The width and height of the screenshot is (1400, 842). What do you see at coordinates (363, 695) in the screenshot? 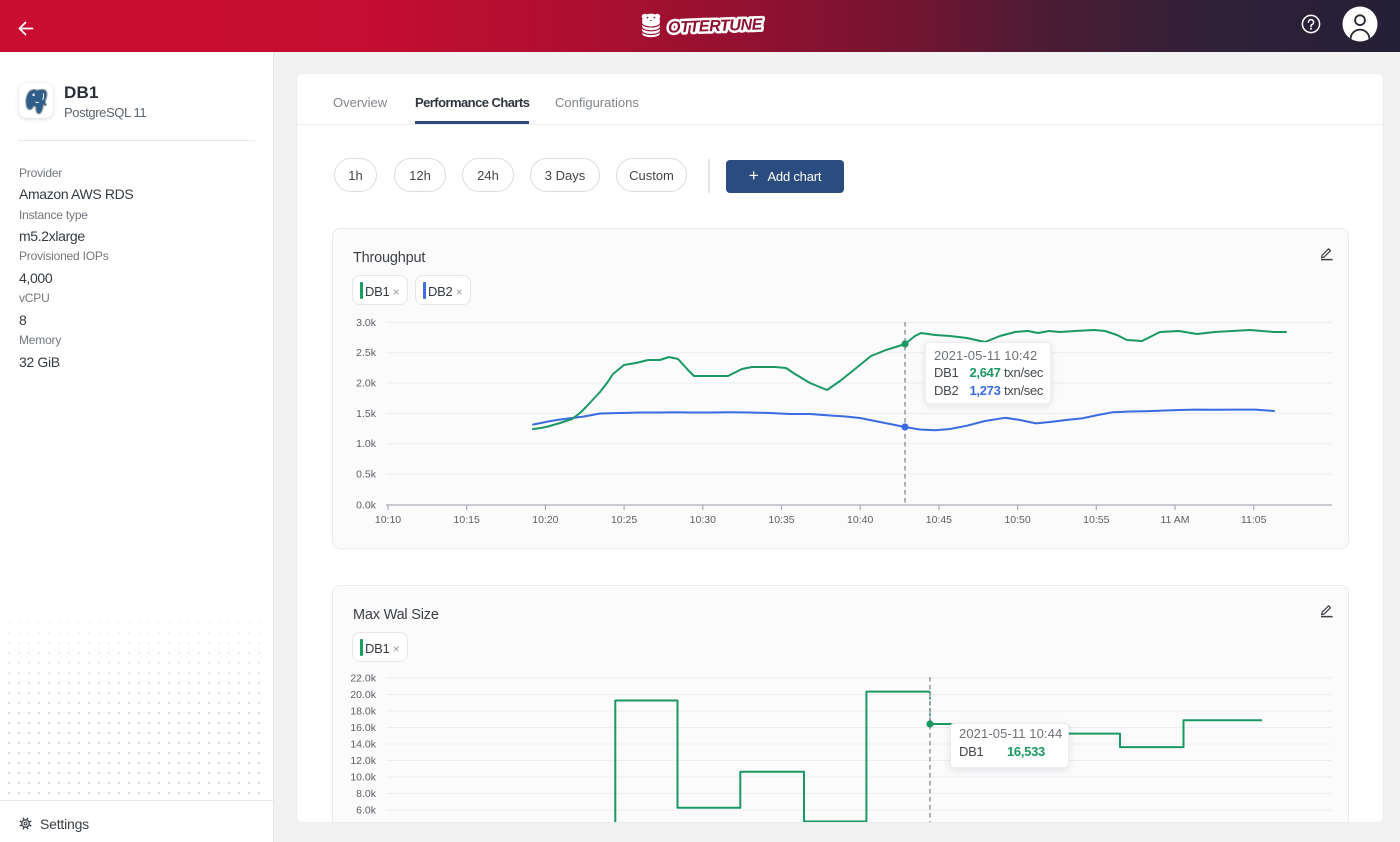
I see `svg-text: 20.0k` at bounding box center [363, 695].